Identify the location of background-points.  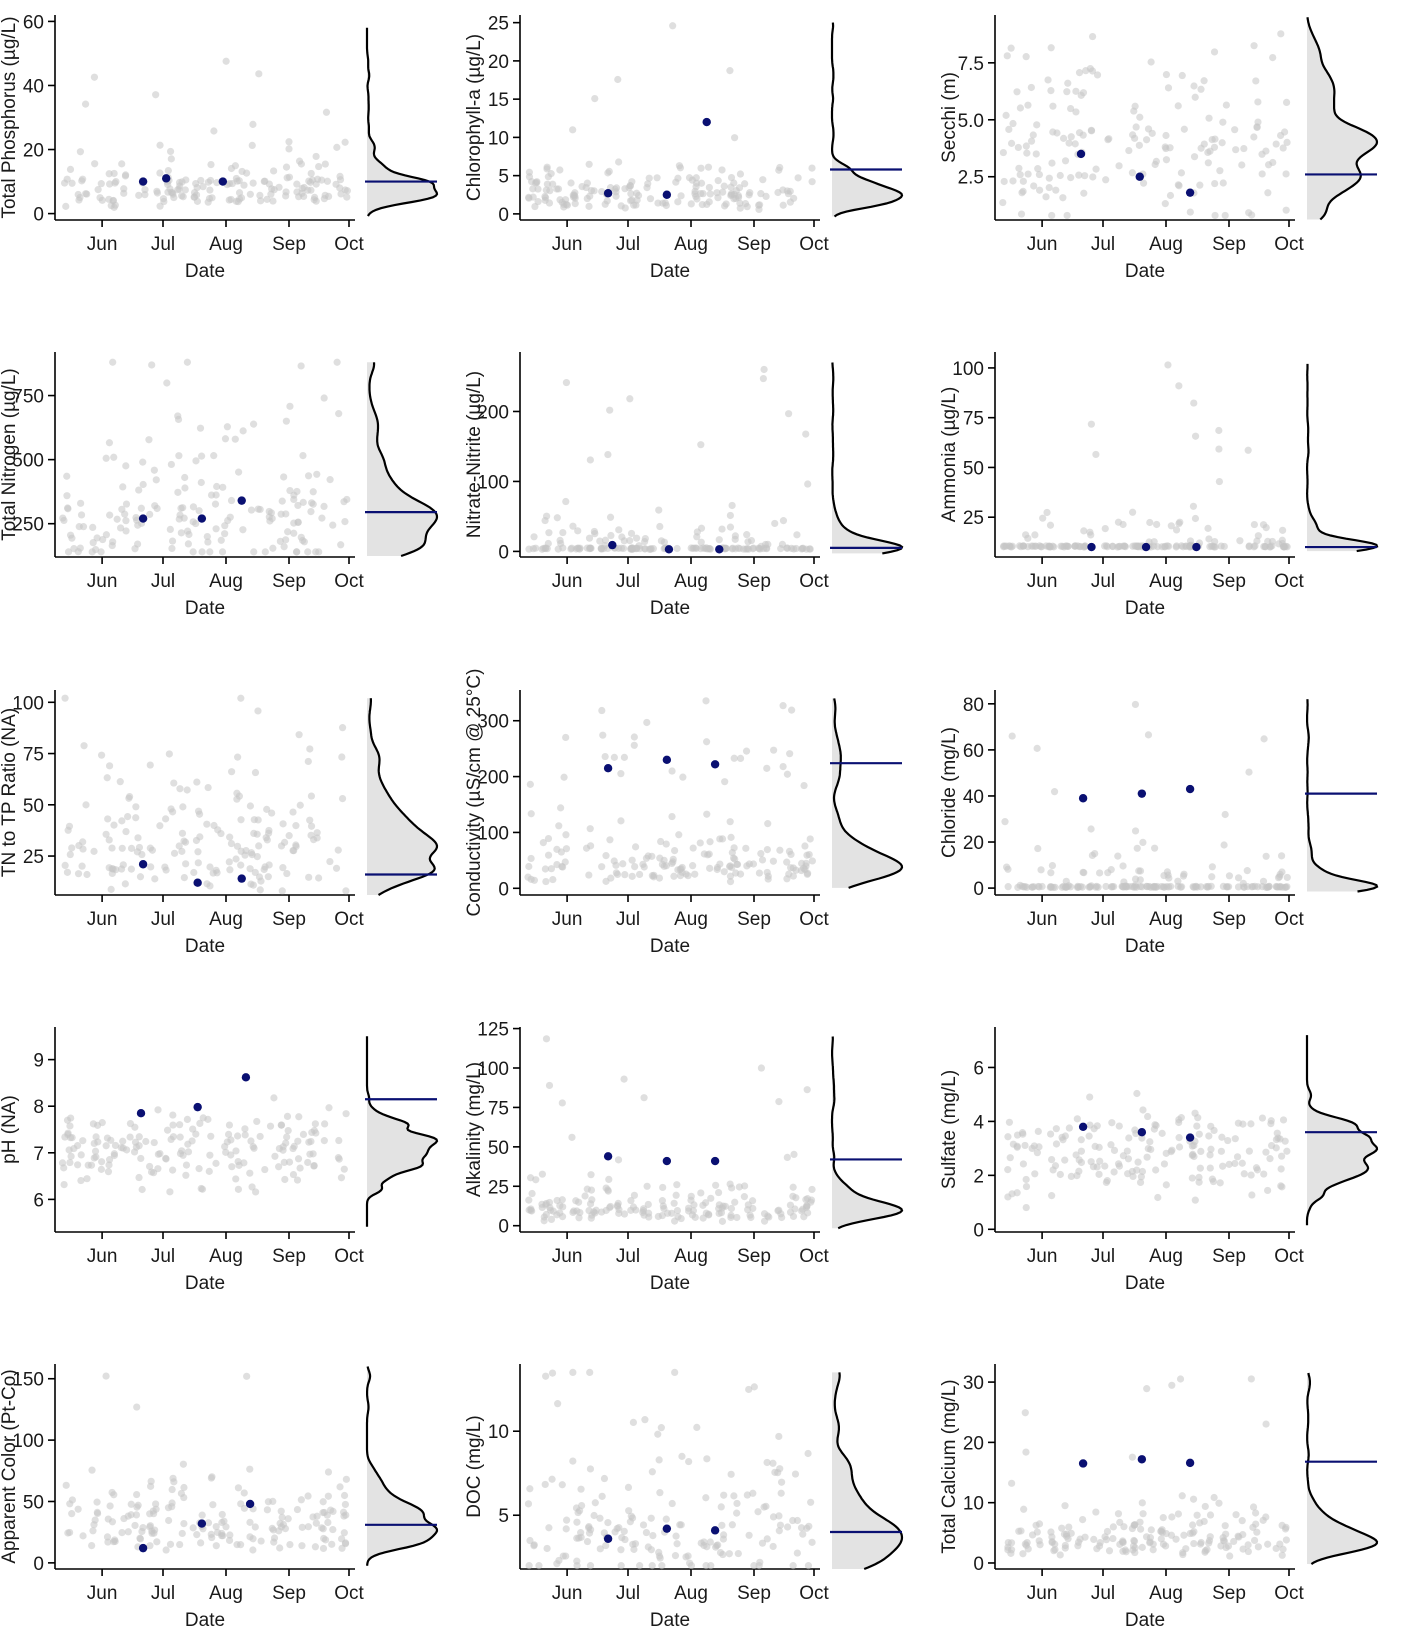
(205, 134).